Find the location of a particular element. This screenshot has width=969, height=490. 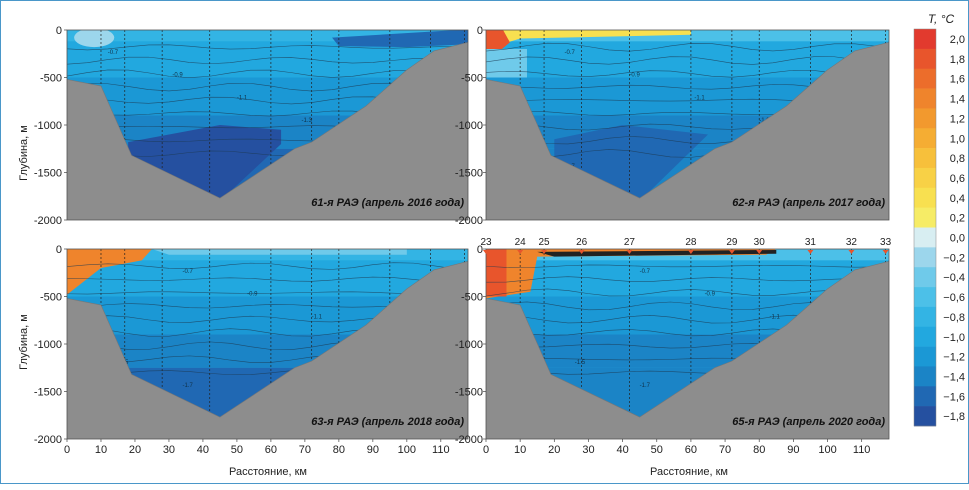

x-axis-label-left: Расстояние, км is located at coordinates (268, 472).